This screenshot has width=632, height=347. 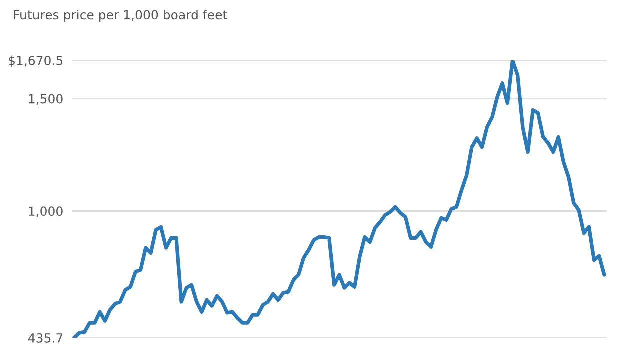 I want to click on y-tick-label: 1,000, so click(x=46, y=212).